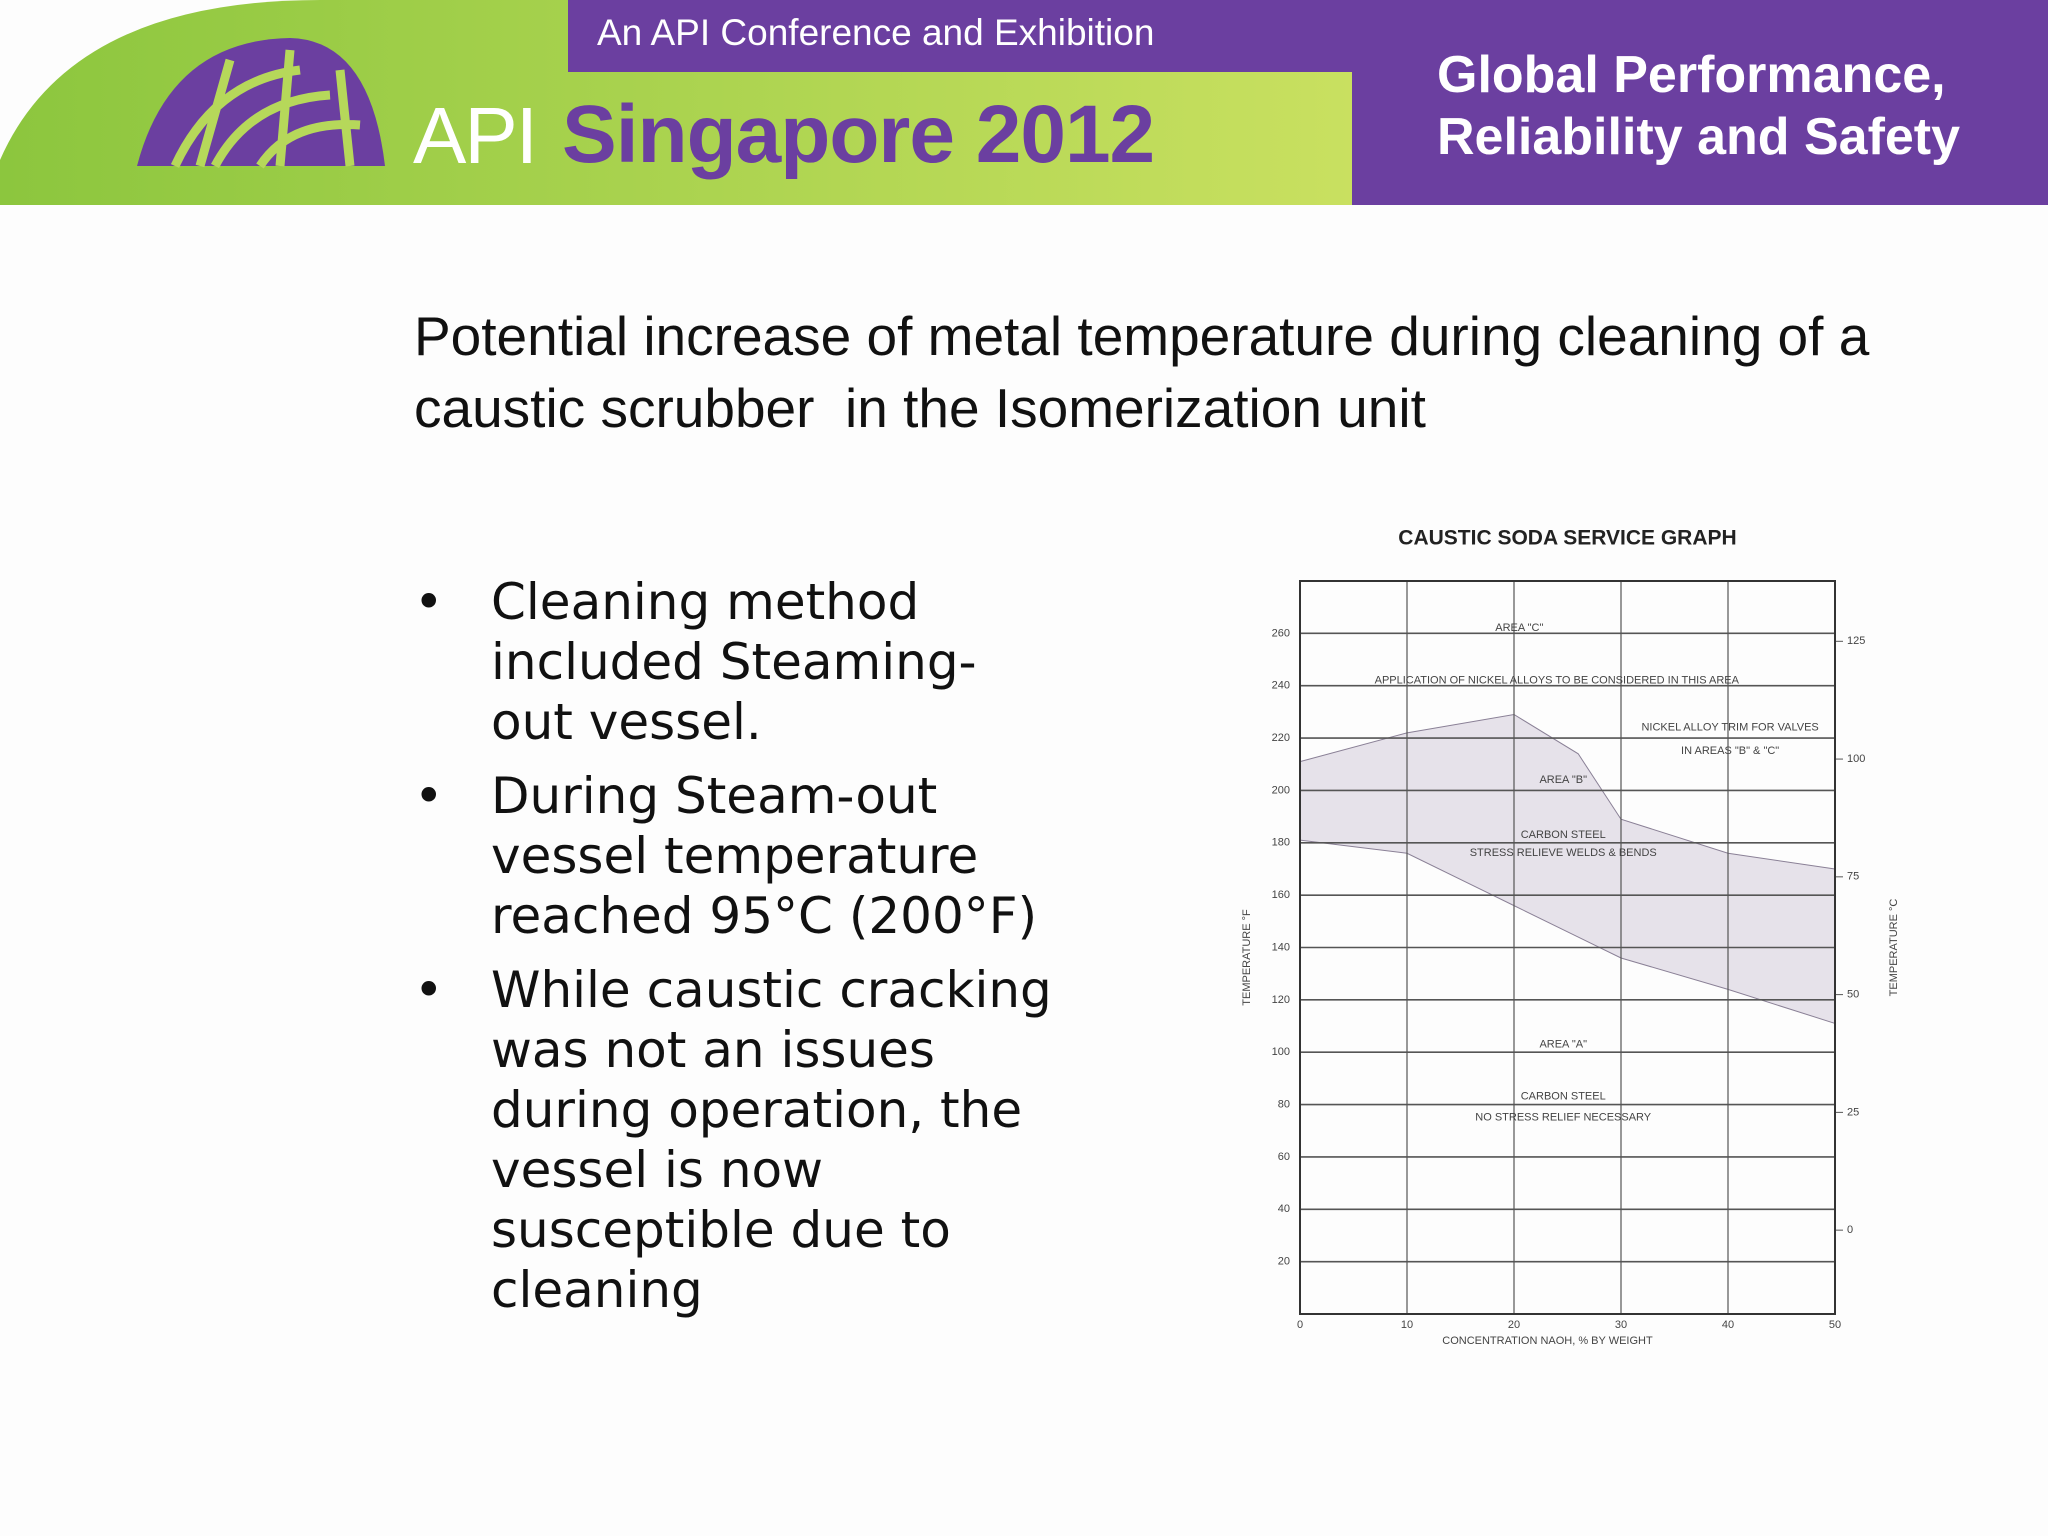 This screenshot has width=2048, height=1536. Describe the element at coordinates (1621, 1325) in the screenshot. I see `x-tick-label: 30` at that location.